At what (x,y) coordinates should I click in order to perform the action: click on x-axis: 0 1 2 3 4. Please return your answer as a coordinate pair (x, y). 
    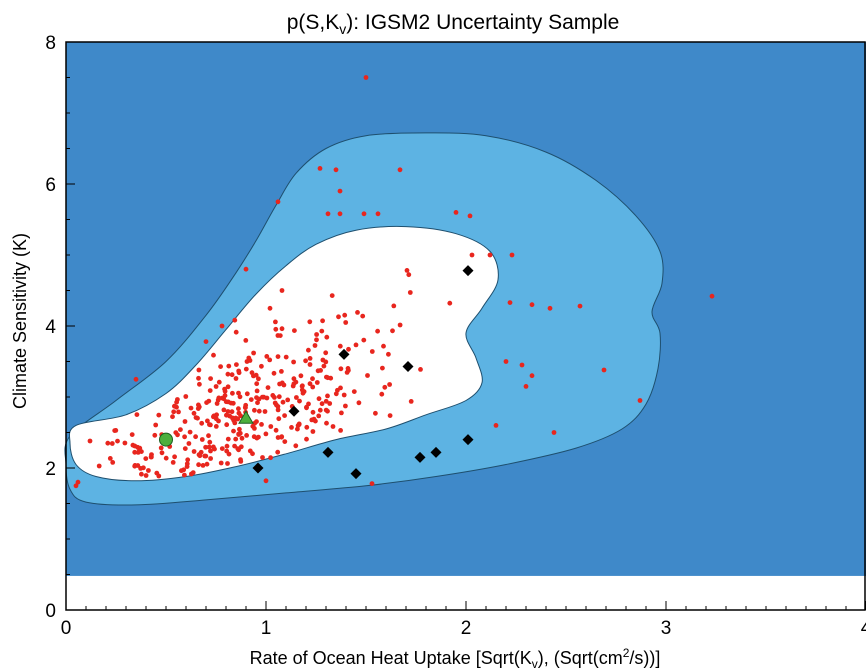
    Looking at the image, I should click on (463, 620).